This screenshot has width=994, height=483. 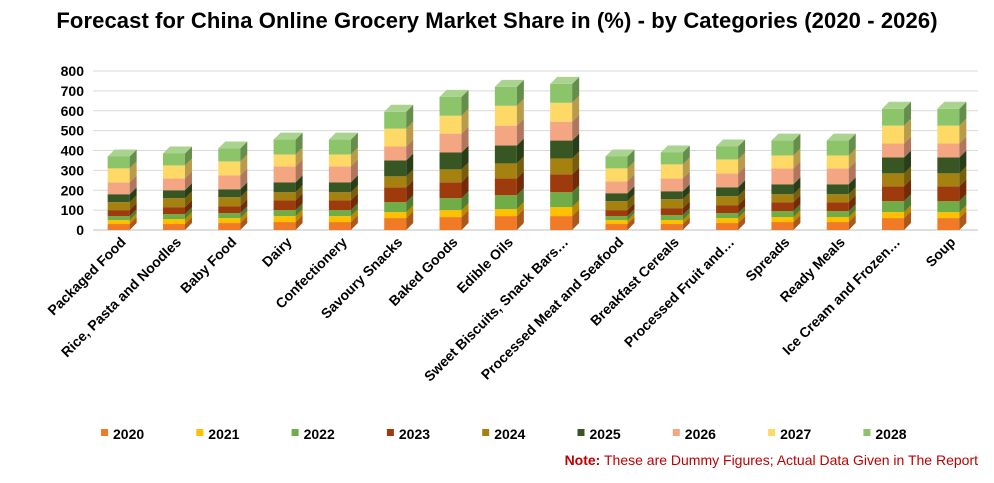 I want to click on y-tick-label: 0, so click(x=80, y=230).